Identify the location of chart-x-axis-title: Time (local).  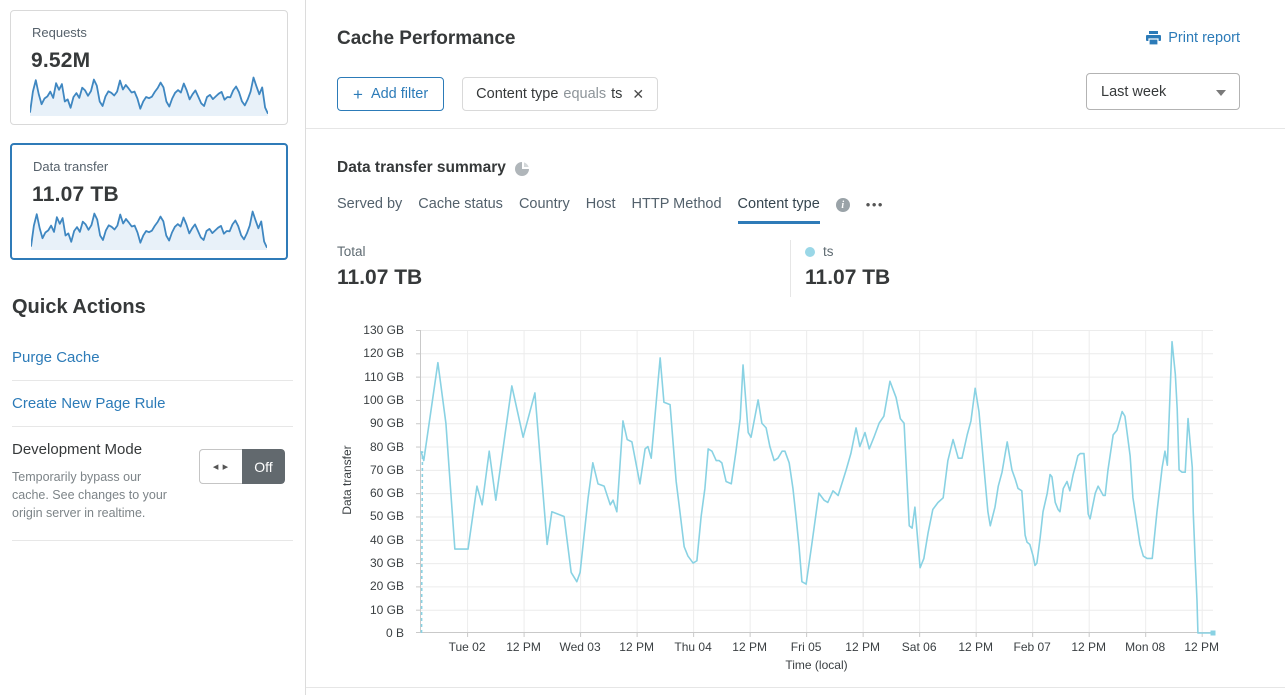
(816, 665).